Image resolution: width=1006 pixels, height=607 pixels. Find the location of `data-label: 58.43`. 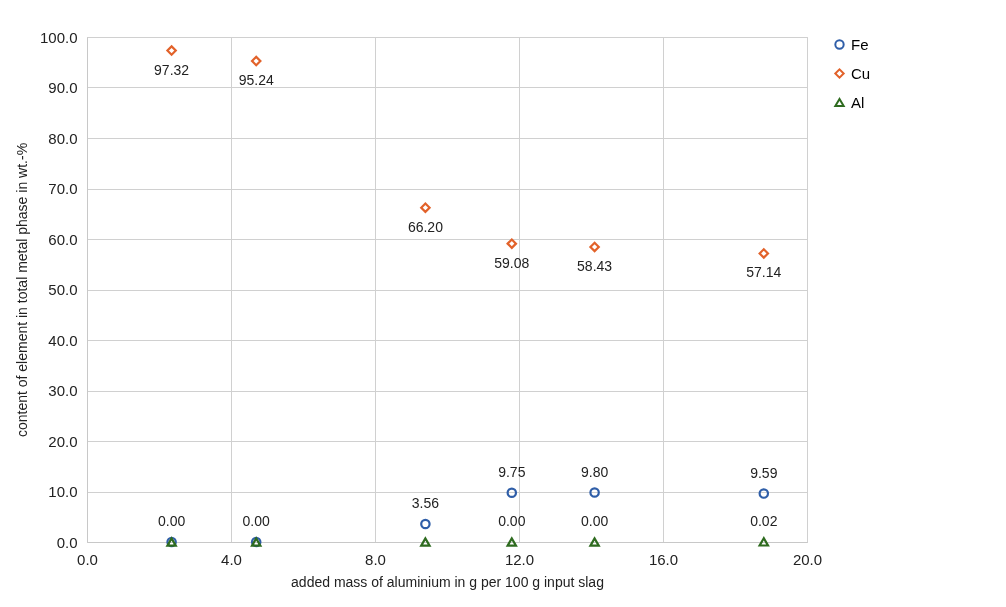

data-label: 58.43 is located at coordinates (595, 265).